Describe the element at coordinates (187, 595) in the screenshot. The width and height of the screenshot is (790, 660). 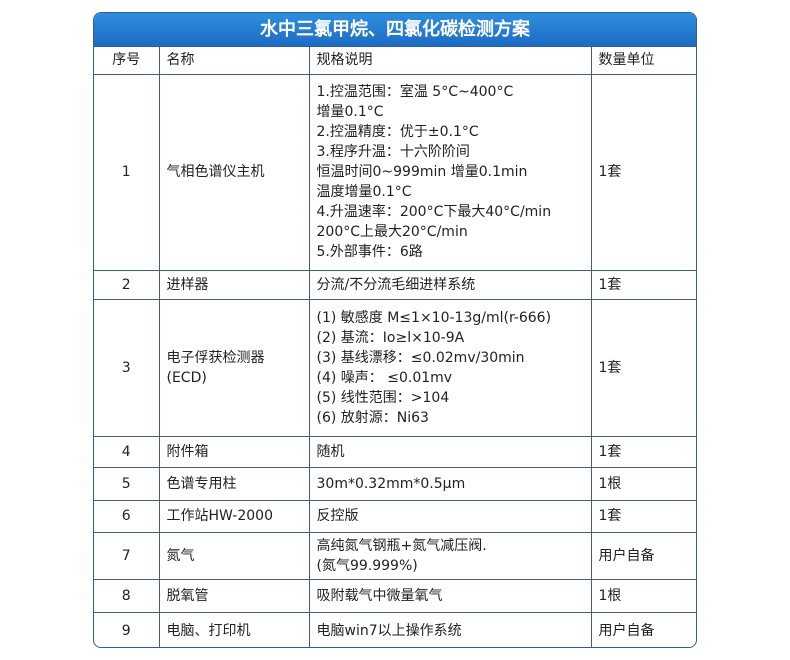
I see `name-line: 脱氧管` at that location.